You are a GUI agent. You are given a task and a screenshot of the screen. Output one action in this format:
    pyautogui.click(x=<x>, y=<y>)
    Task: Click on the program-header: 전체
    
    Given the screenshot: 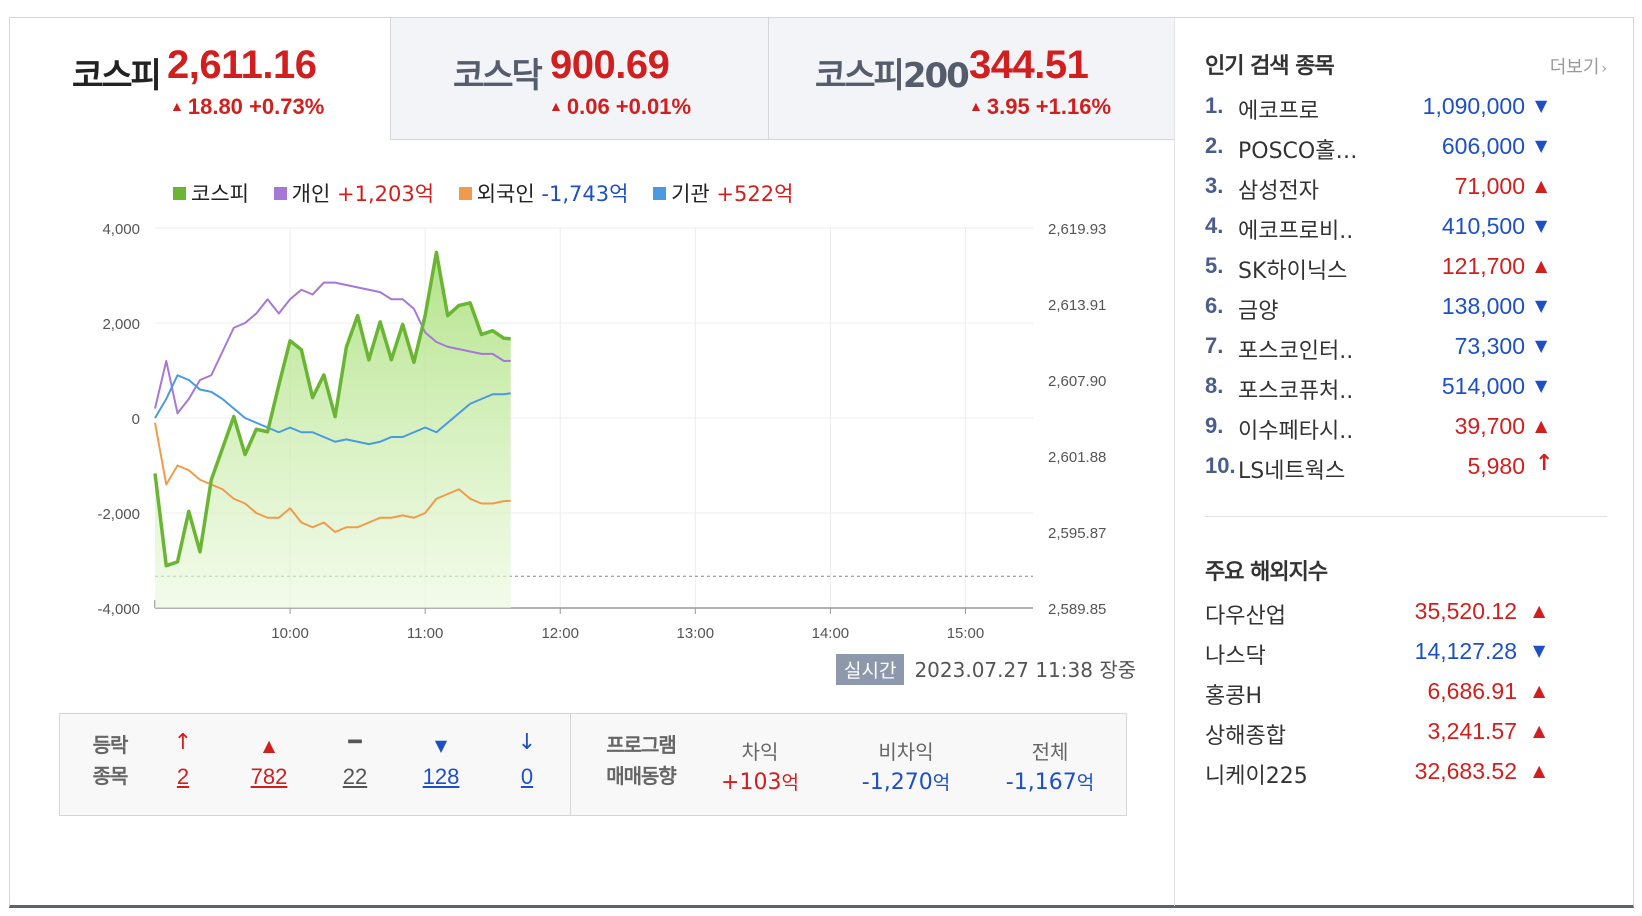 What is the action you would take?
    pyautogui.click(x=1050, y=752)
    